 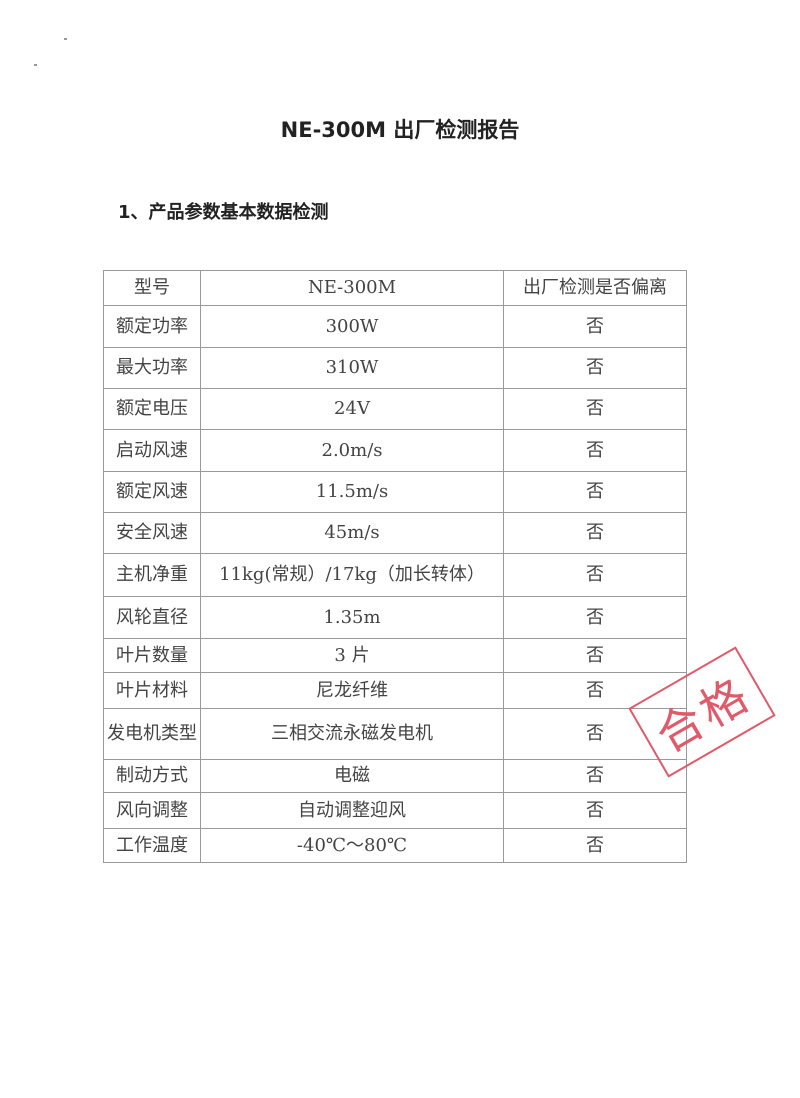 I want to click on param-name-cell: 叶片材料, so click(x=152, y=690).